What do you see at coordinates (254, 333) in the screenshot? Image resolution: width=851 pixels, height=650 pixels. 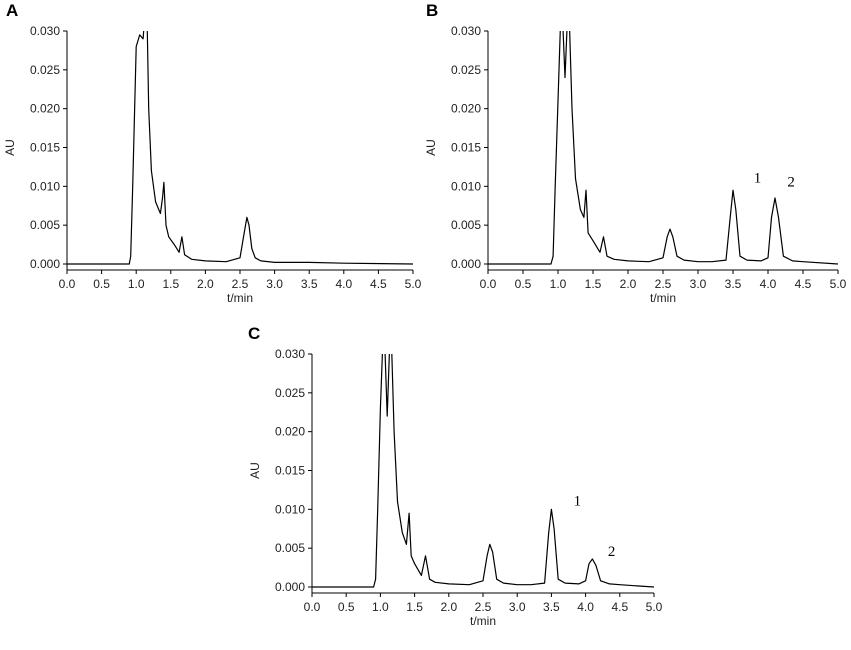 I see `panel-letter: C` at bounding box center [254, 333].